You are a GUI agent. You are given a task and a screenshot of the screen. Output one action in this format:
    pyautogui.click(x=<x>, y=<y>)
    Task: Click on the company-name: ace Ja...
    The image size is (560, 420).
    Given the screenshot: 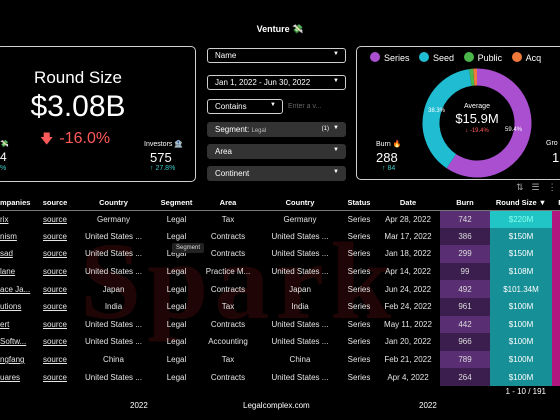 What is the action you would take?
    pyautogui.click(x=15, y=289)
    